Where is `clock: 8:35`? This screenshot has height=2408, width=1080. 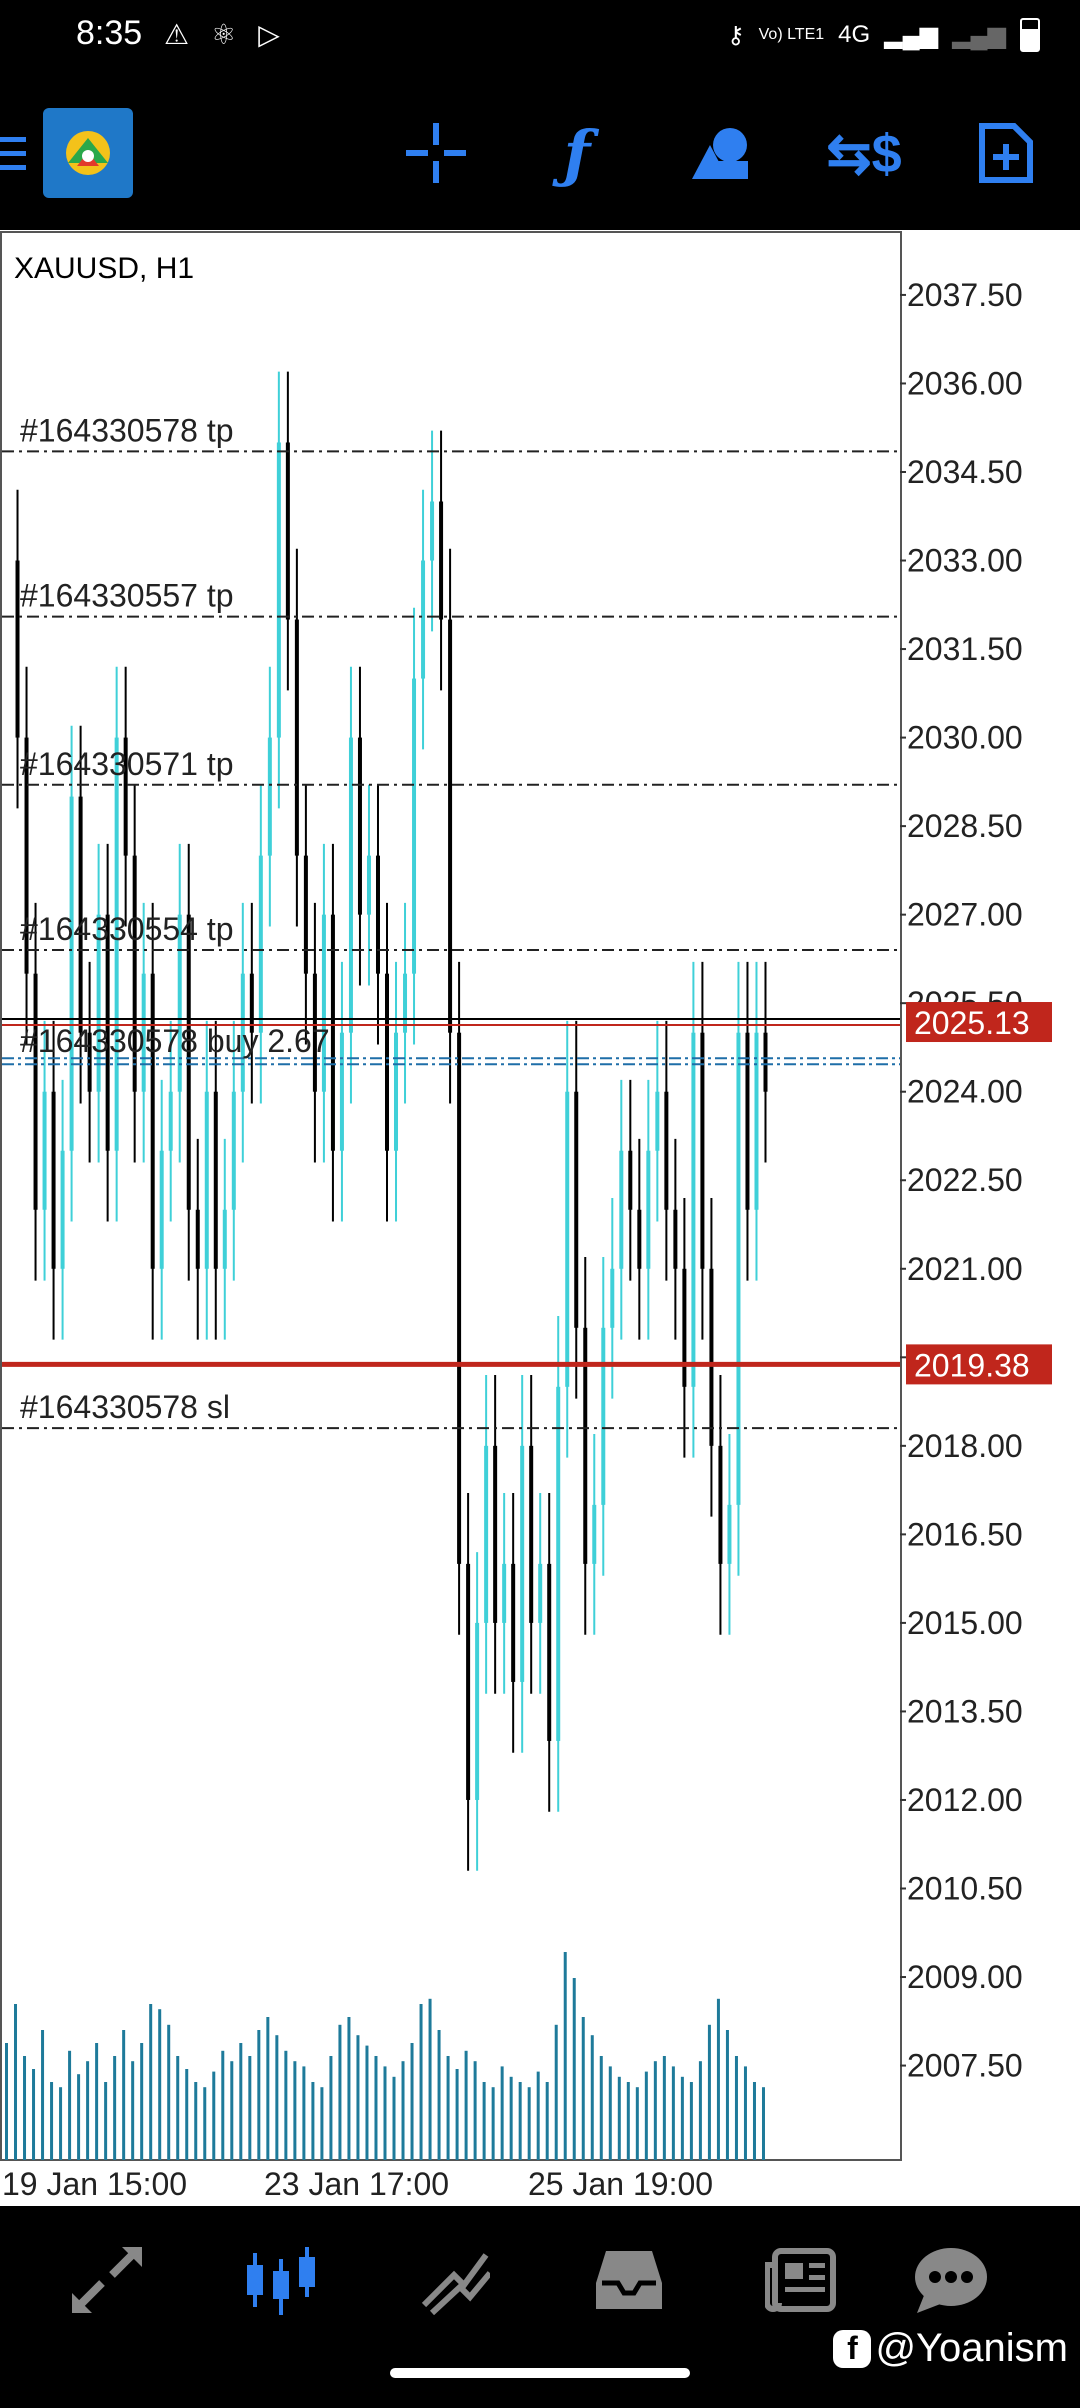 clock: 8:35 is located at coordinates (109, 33).